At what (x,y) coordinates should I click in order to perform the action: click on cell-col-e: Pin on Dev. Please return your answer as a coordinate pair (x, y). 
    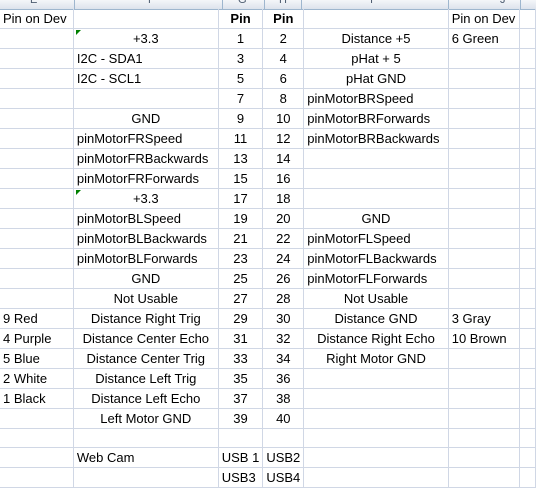
    Looking at the image, I should click on (37, 19).